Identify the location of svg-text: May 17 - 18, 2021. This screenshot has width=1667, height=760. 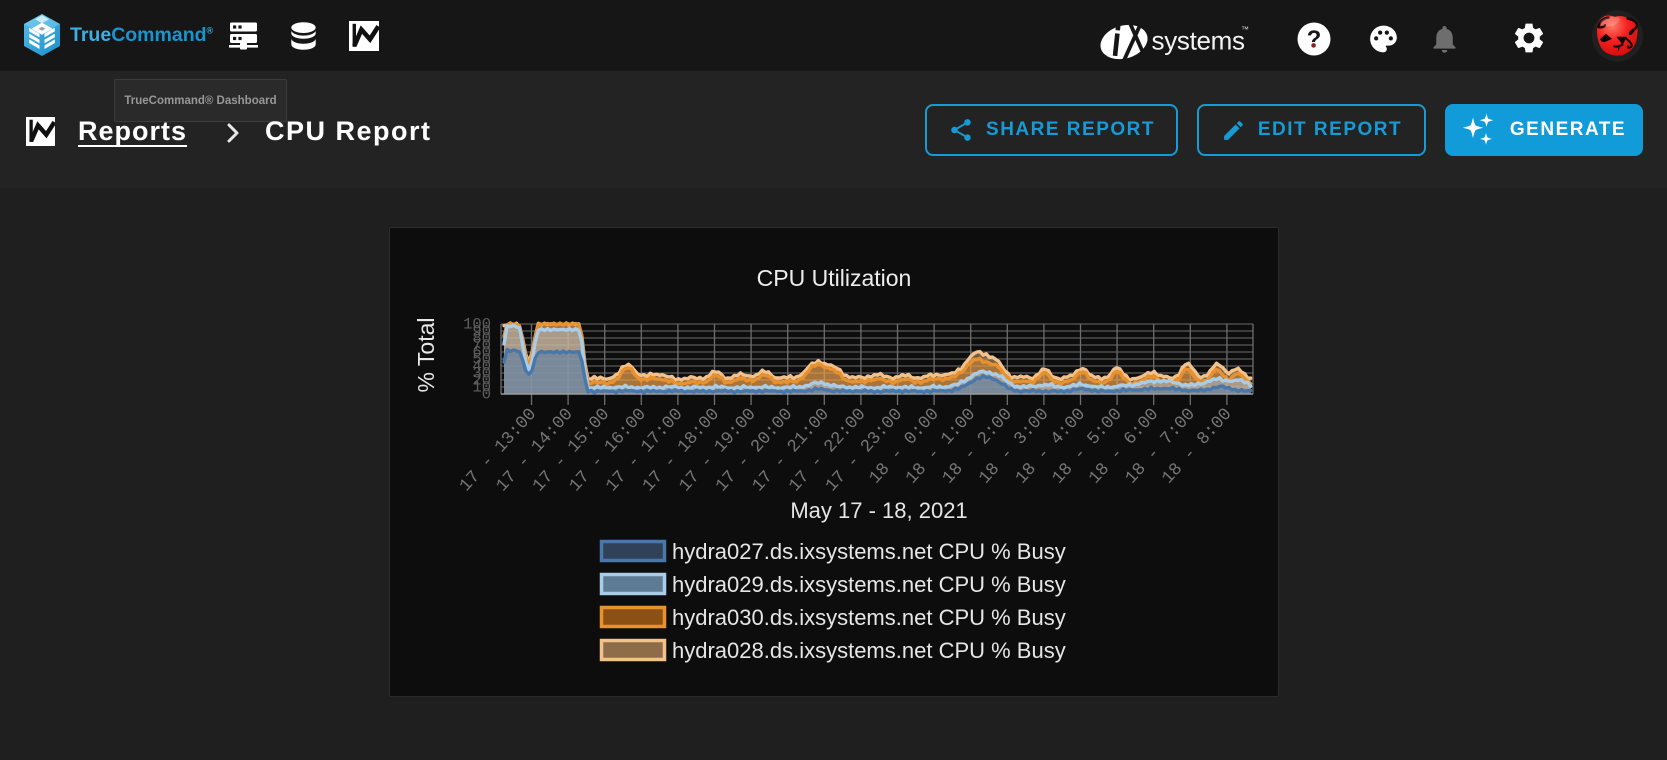
(878, 510).